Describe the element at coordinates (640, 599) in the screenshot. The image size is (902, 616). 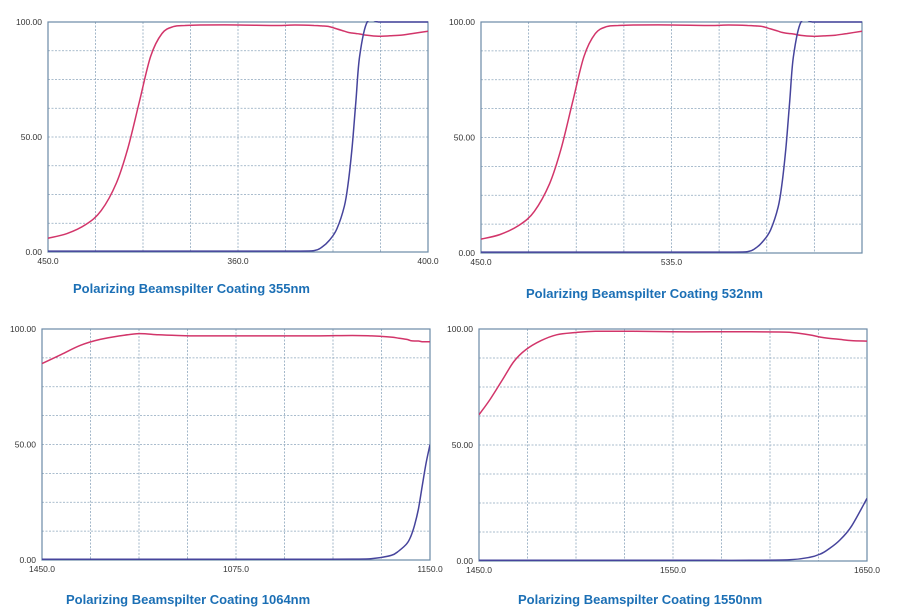
I see `chart-caption-1550: Polarizing Beamspilter Coating 1550nm` at that location.